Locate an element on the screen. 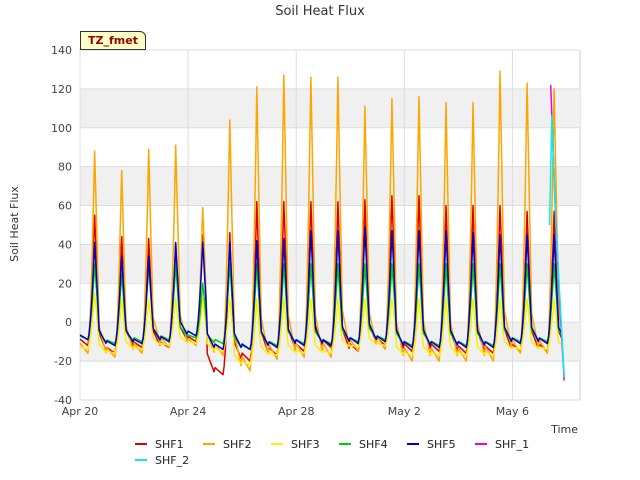 This screenshot has width=640, height=480. legend-label: SHF_1 is located at coordinates (512, 444).